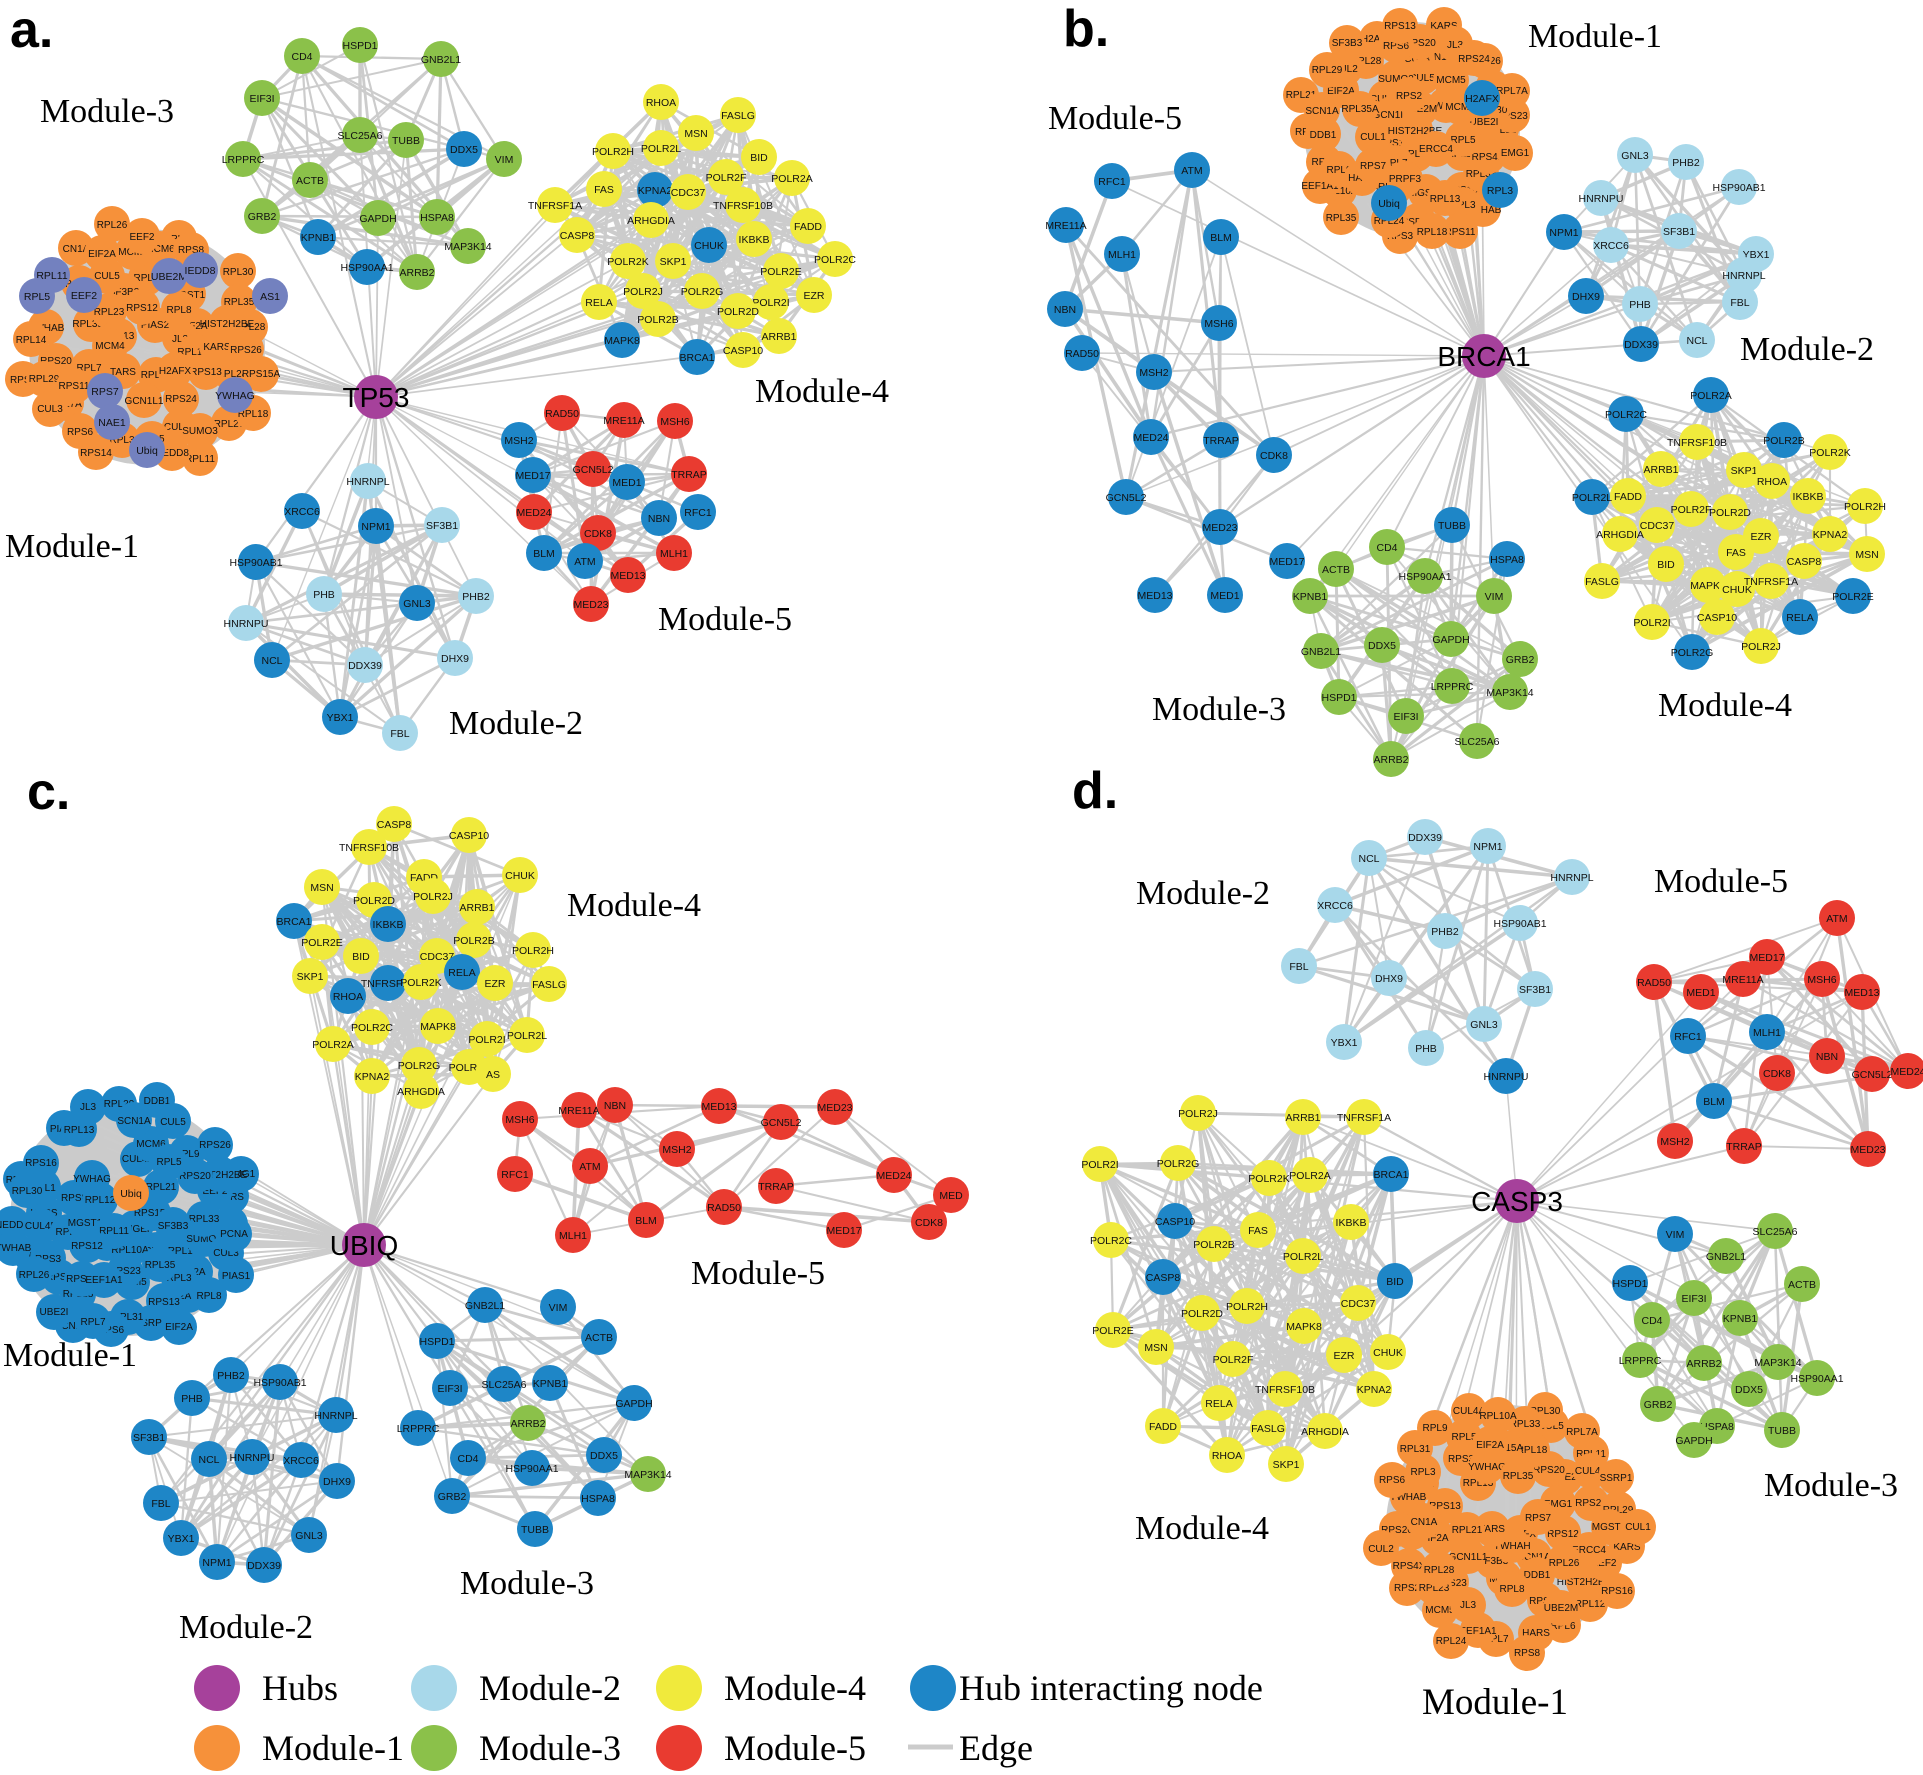 The image size is (1923, 1775). What do you see at coordinates (179, 1327) in the screenshot?
I see `svg-text: EIF2A` at bounding box center [179, 1327].